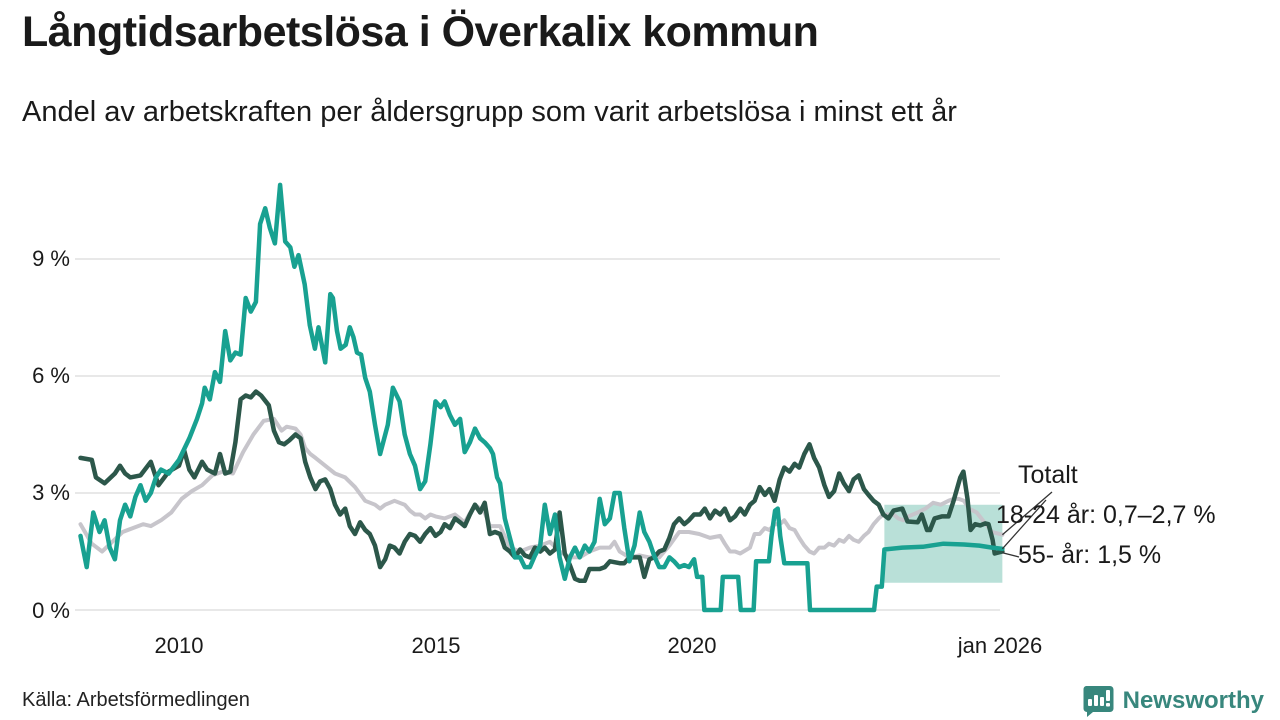  I want to click on y-tick-0: 0 %, so click(51, 610).